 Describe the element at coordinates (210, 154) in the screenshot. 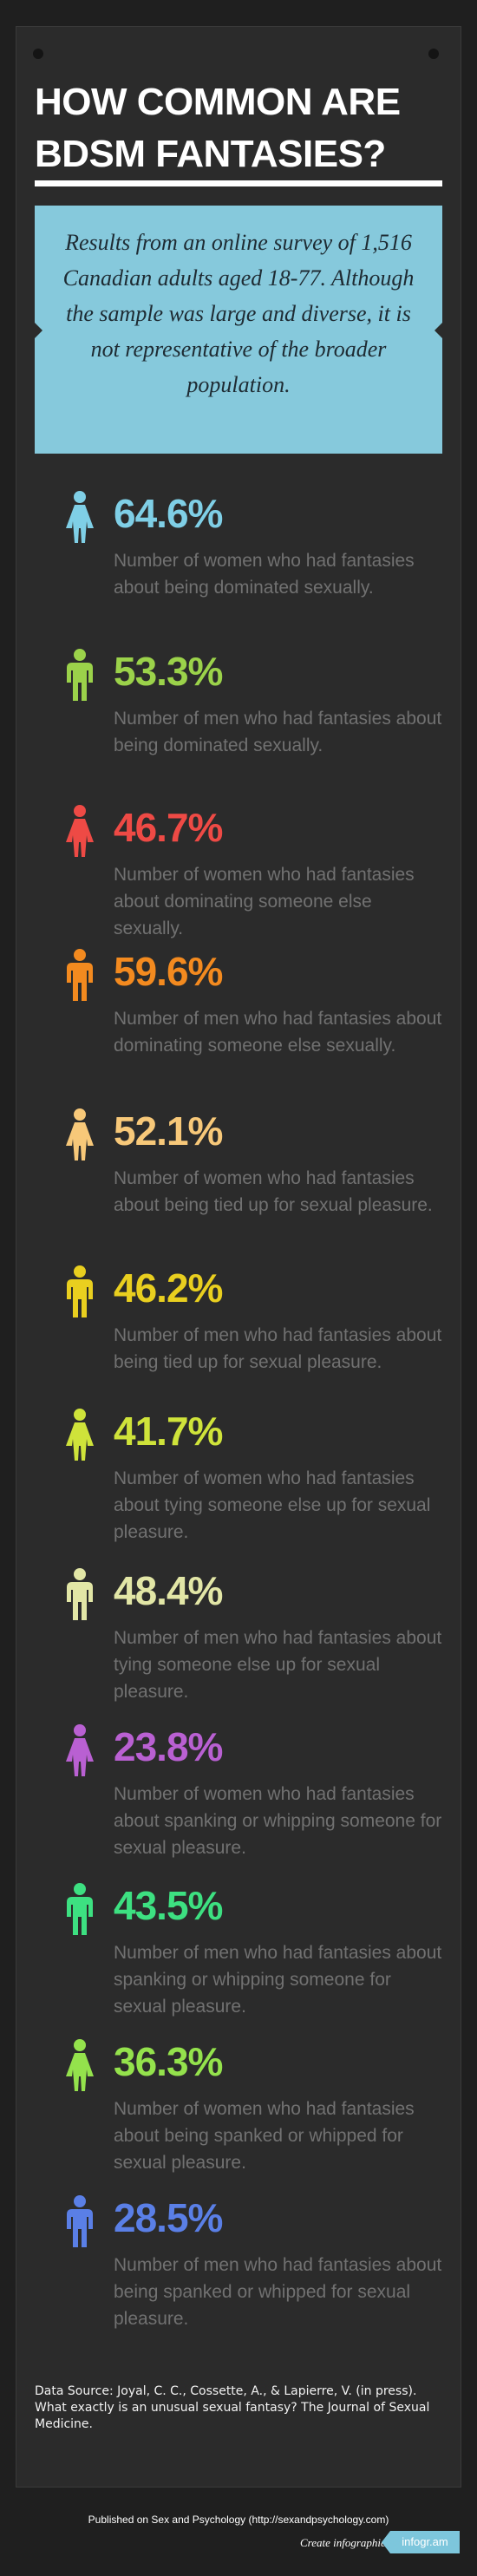

I see `title-line-2: BDSM FANTASIES?` at that location.